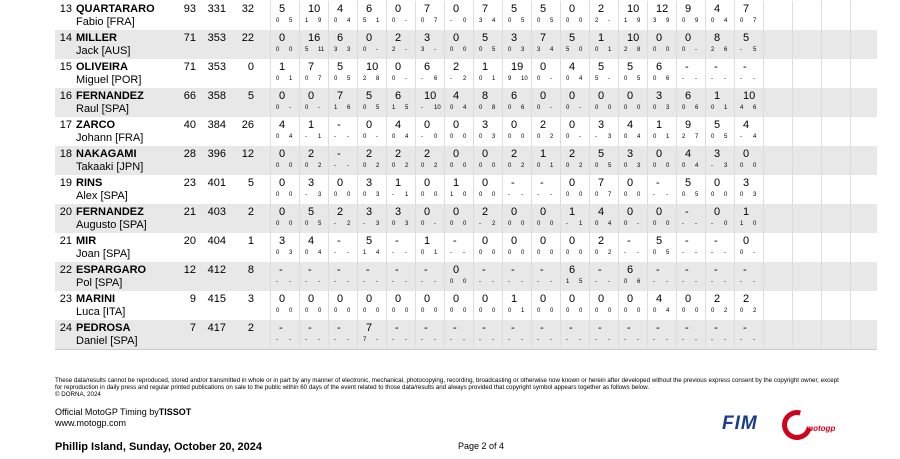 The width and height of the screenshot is (900, 459). What do you see at coordinates (313, 189) in the screenshot?
I see `race-cell: 3-3` at bounding box center [313, 189].